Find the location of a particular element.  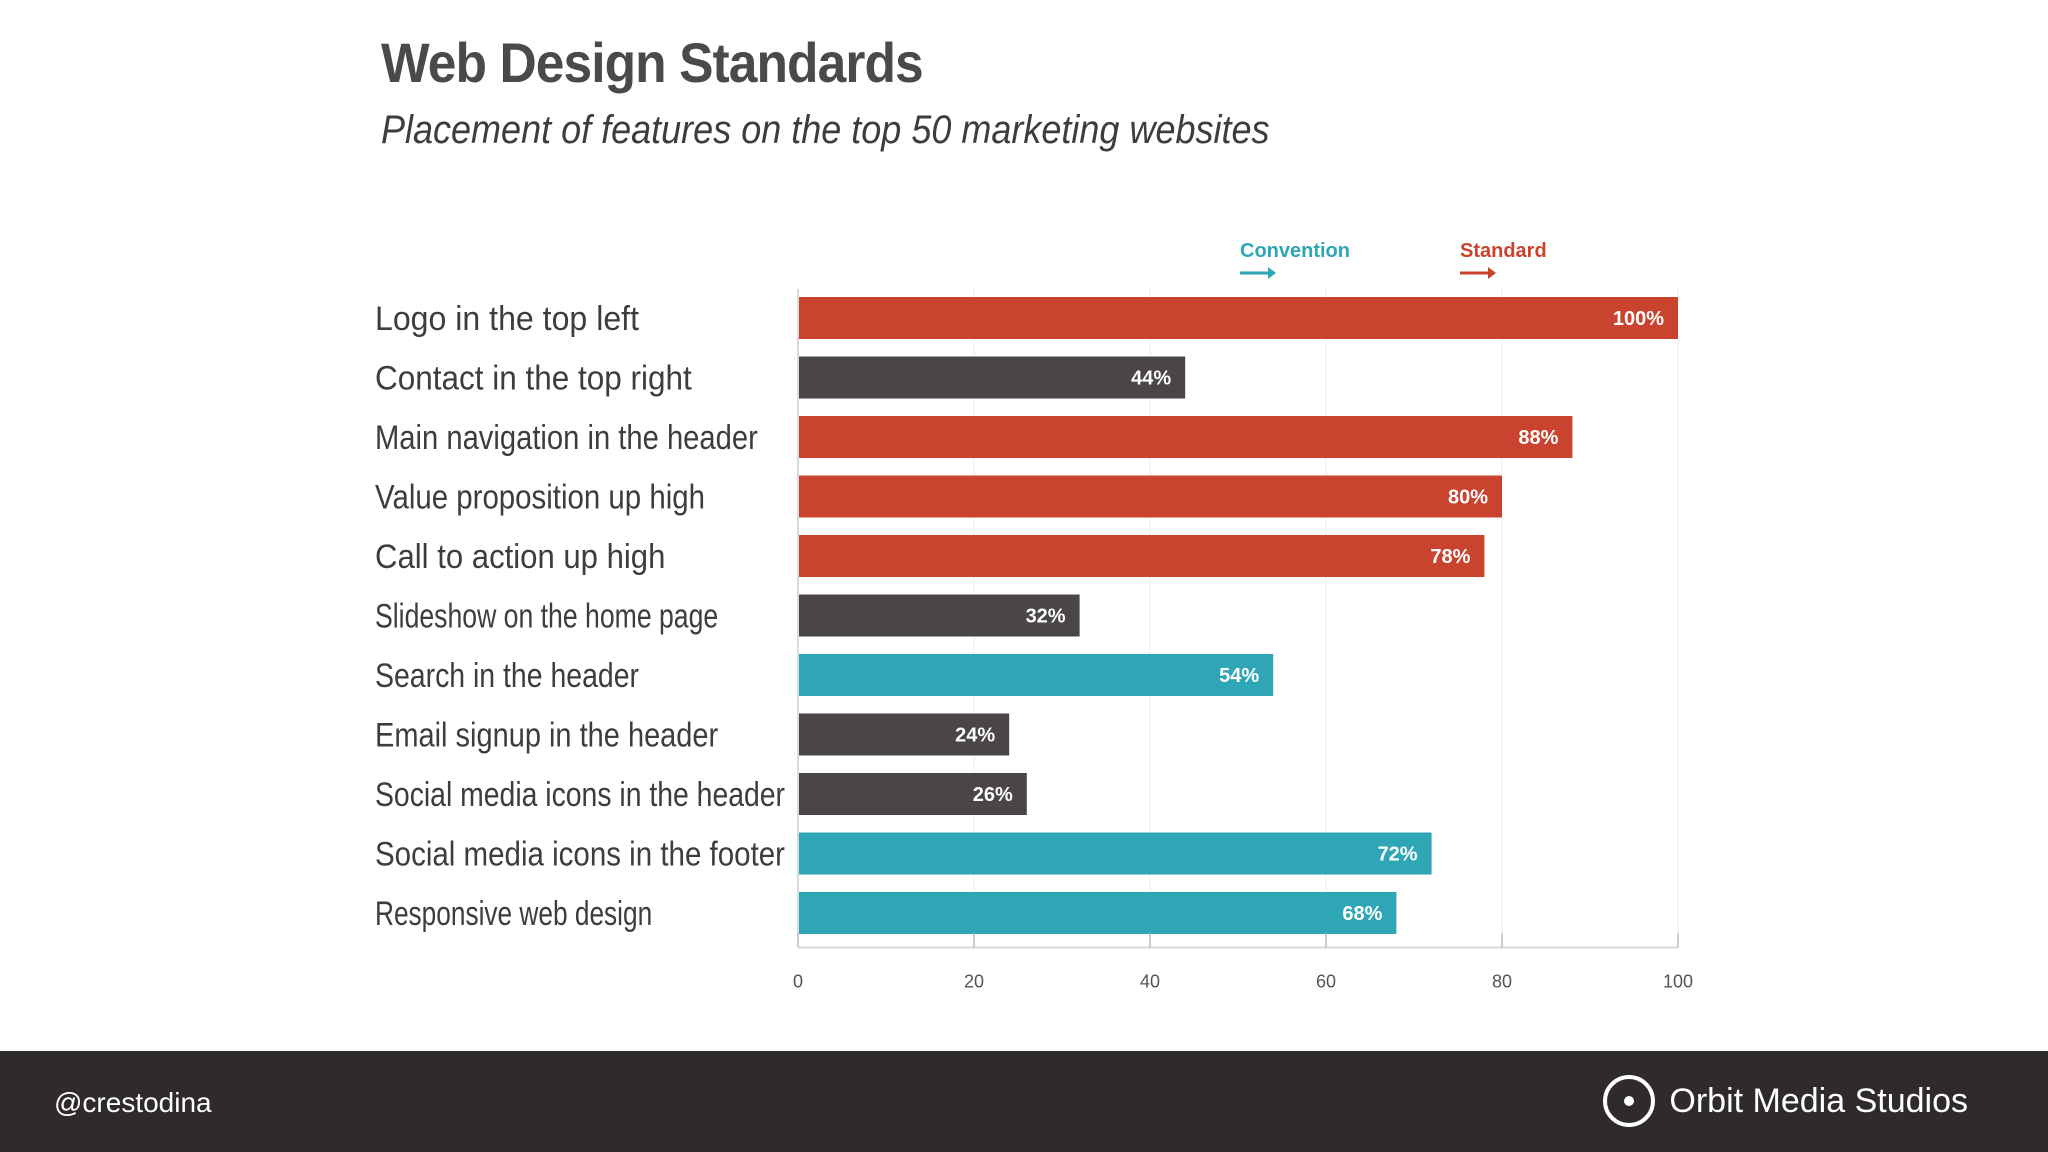

category-label: Social media icons in the footer is located at coordinates (580, 855).